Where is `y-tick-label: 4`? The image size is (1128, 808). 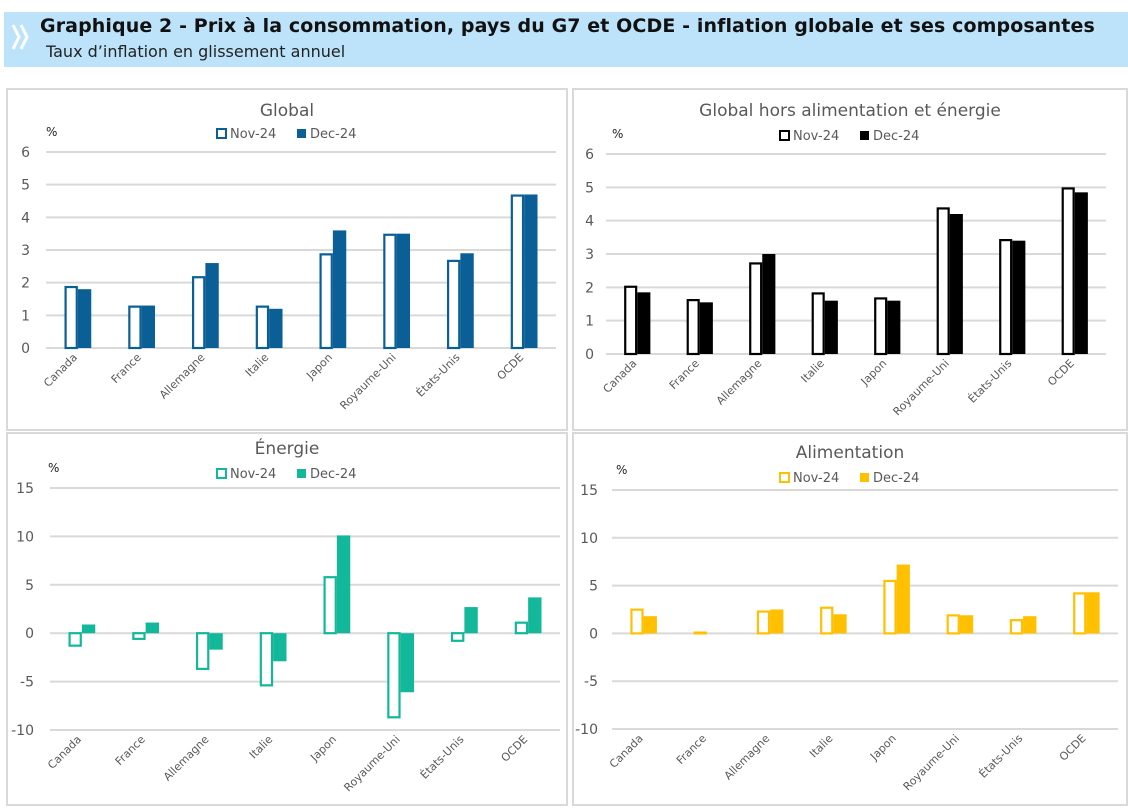 y-tick-label: 4 is located at coordinates (589, 222).